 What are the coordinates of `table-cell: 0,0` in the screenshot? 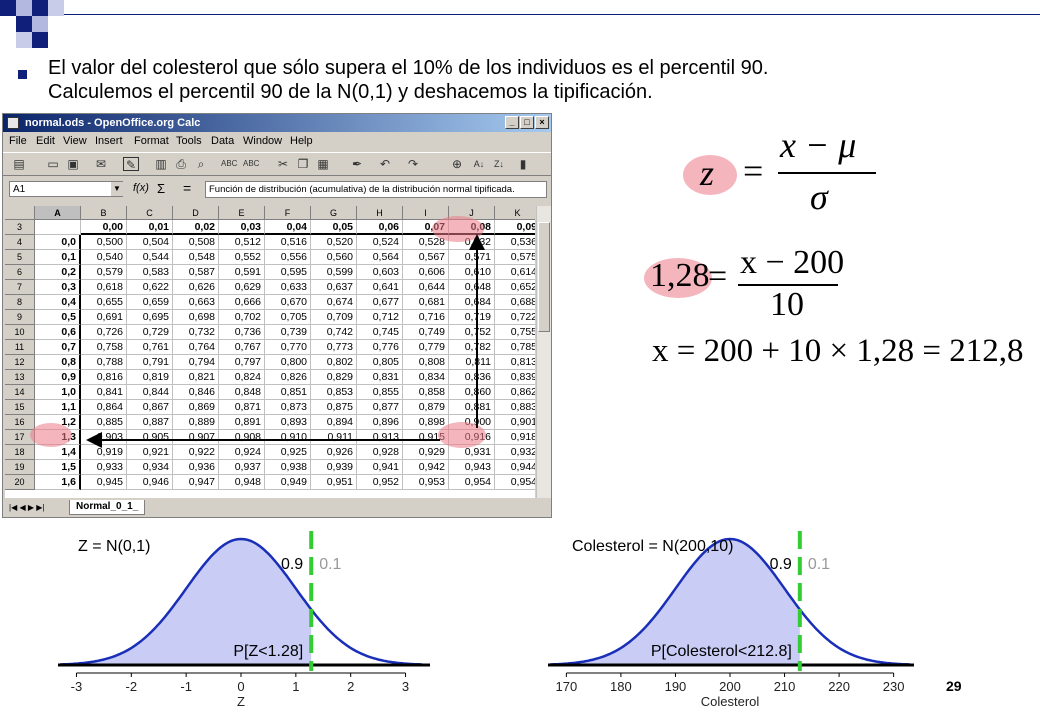 It's located at (58, 242).